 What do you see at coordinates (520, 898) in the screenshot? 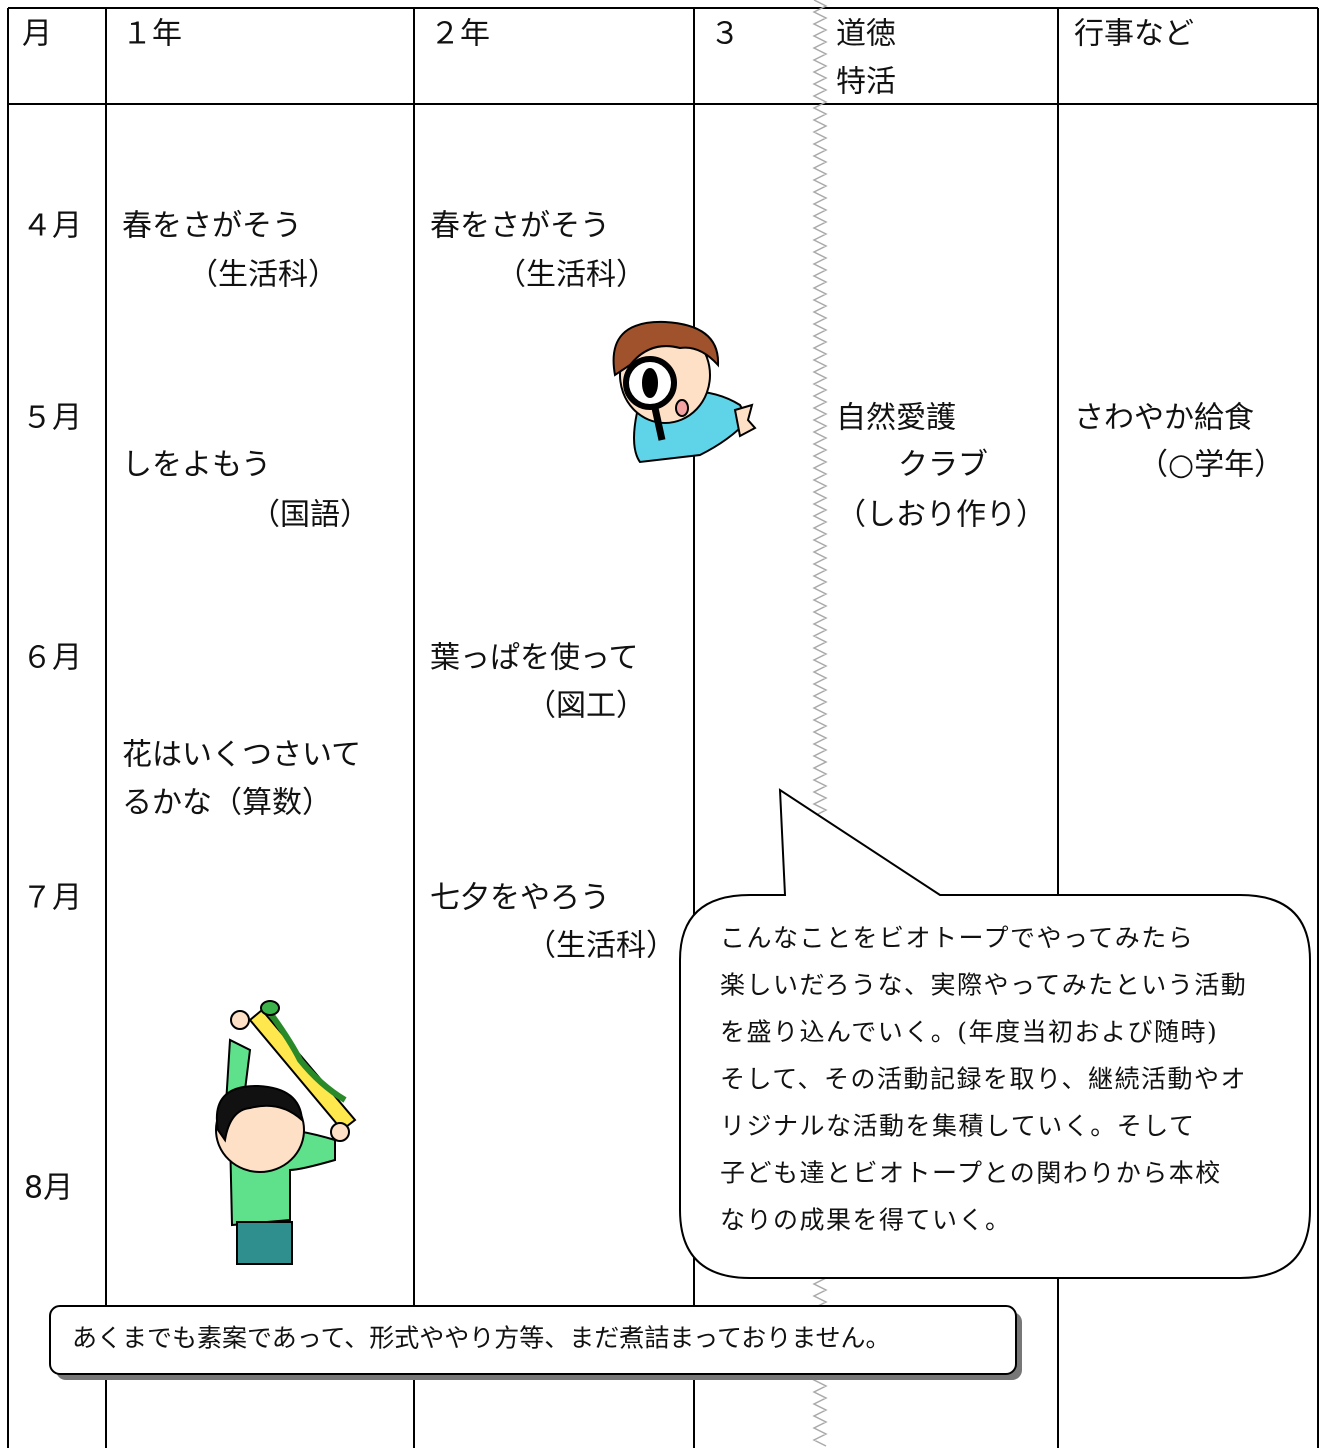
I see `activity: 七夕をやろう` at bounding box center [520, 898].